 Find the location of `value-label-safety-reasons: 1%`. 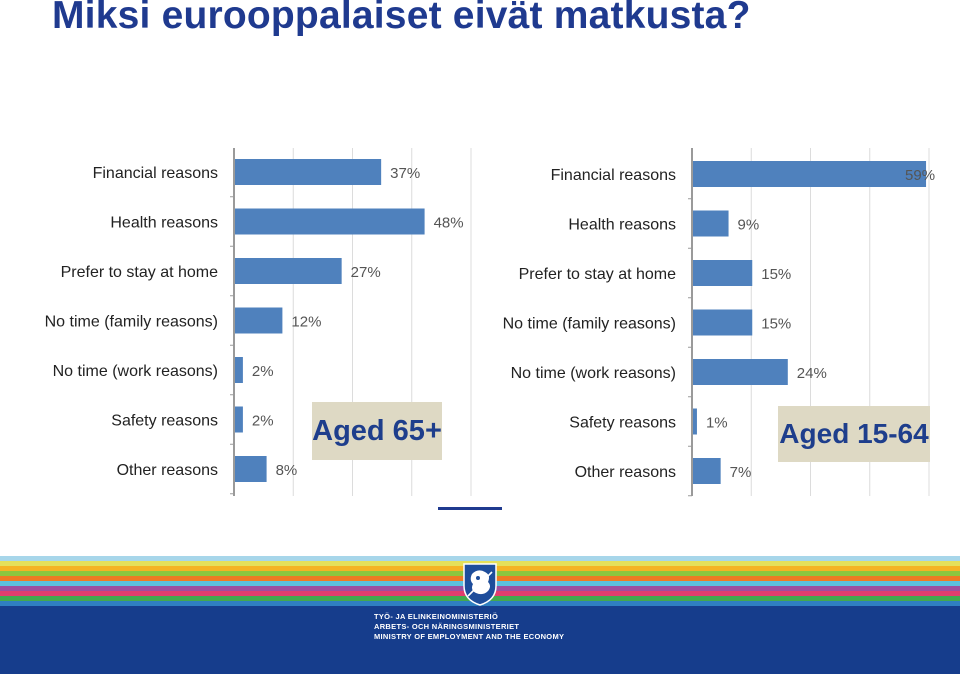

value-label-safety-reasons: 1% is located at coordinates (717, 423).